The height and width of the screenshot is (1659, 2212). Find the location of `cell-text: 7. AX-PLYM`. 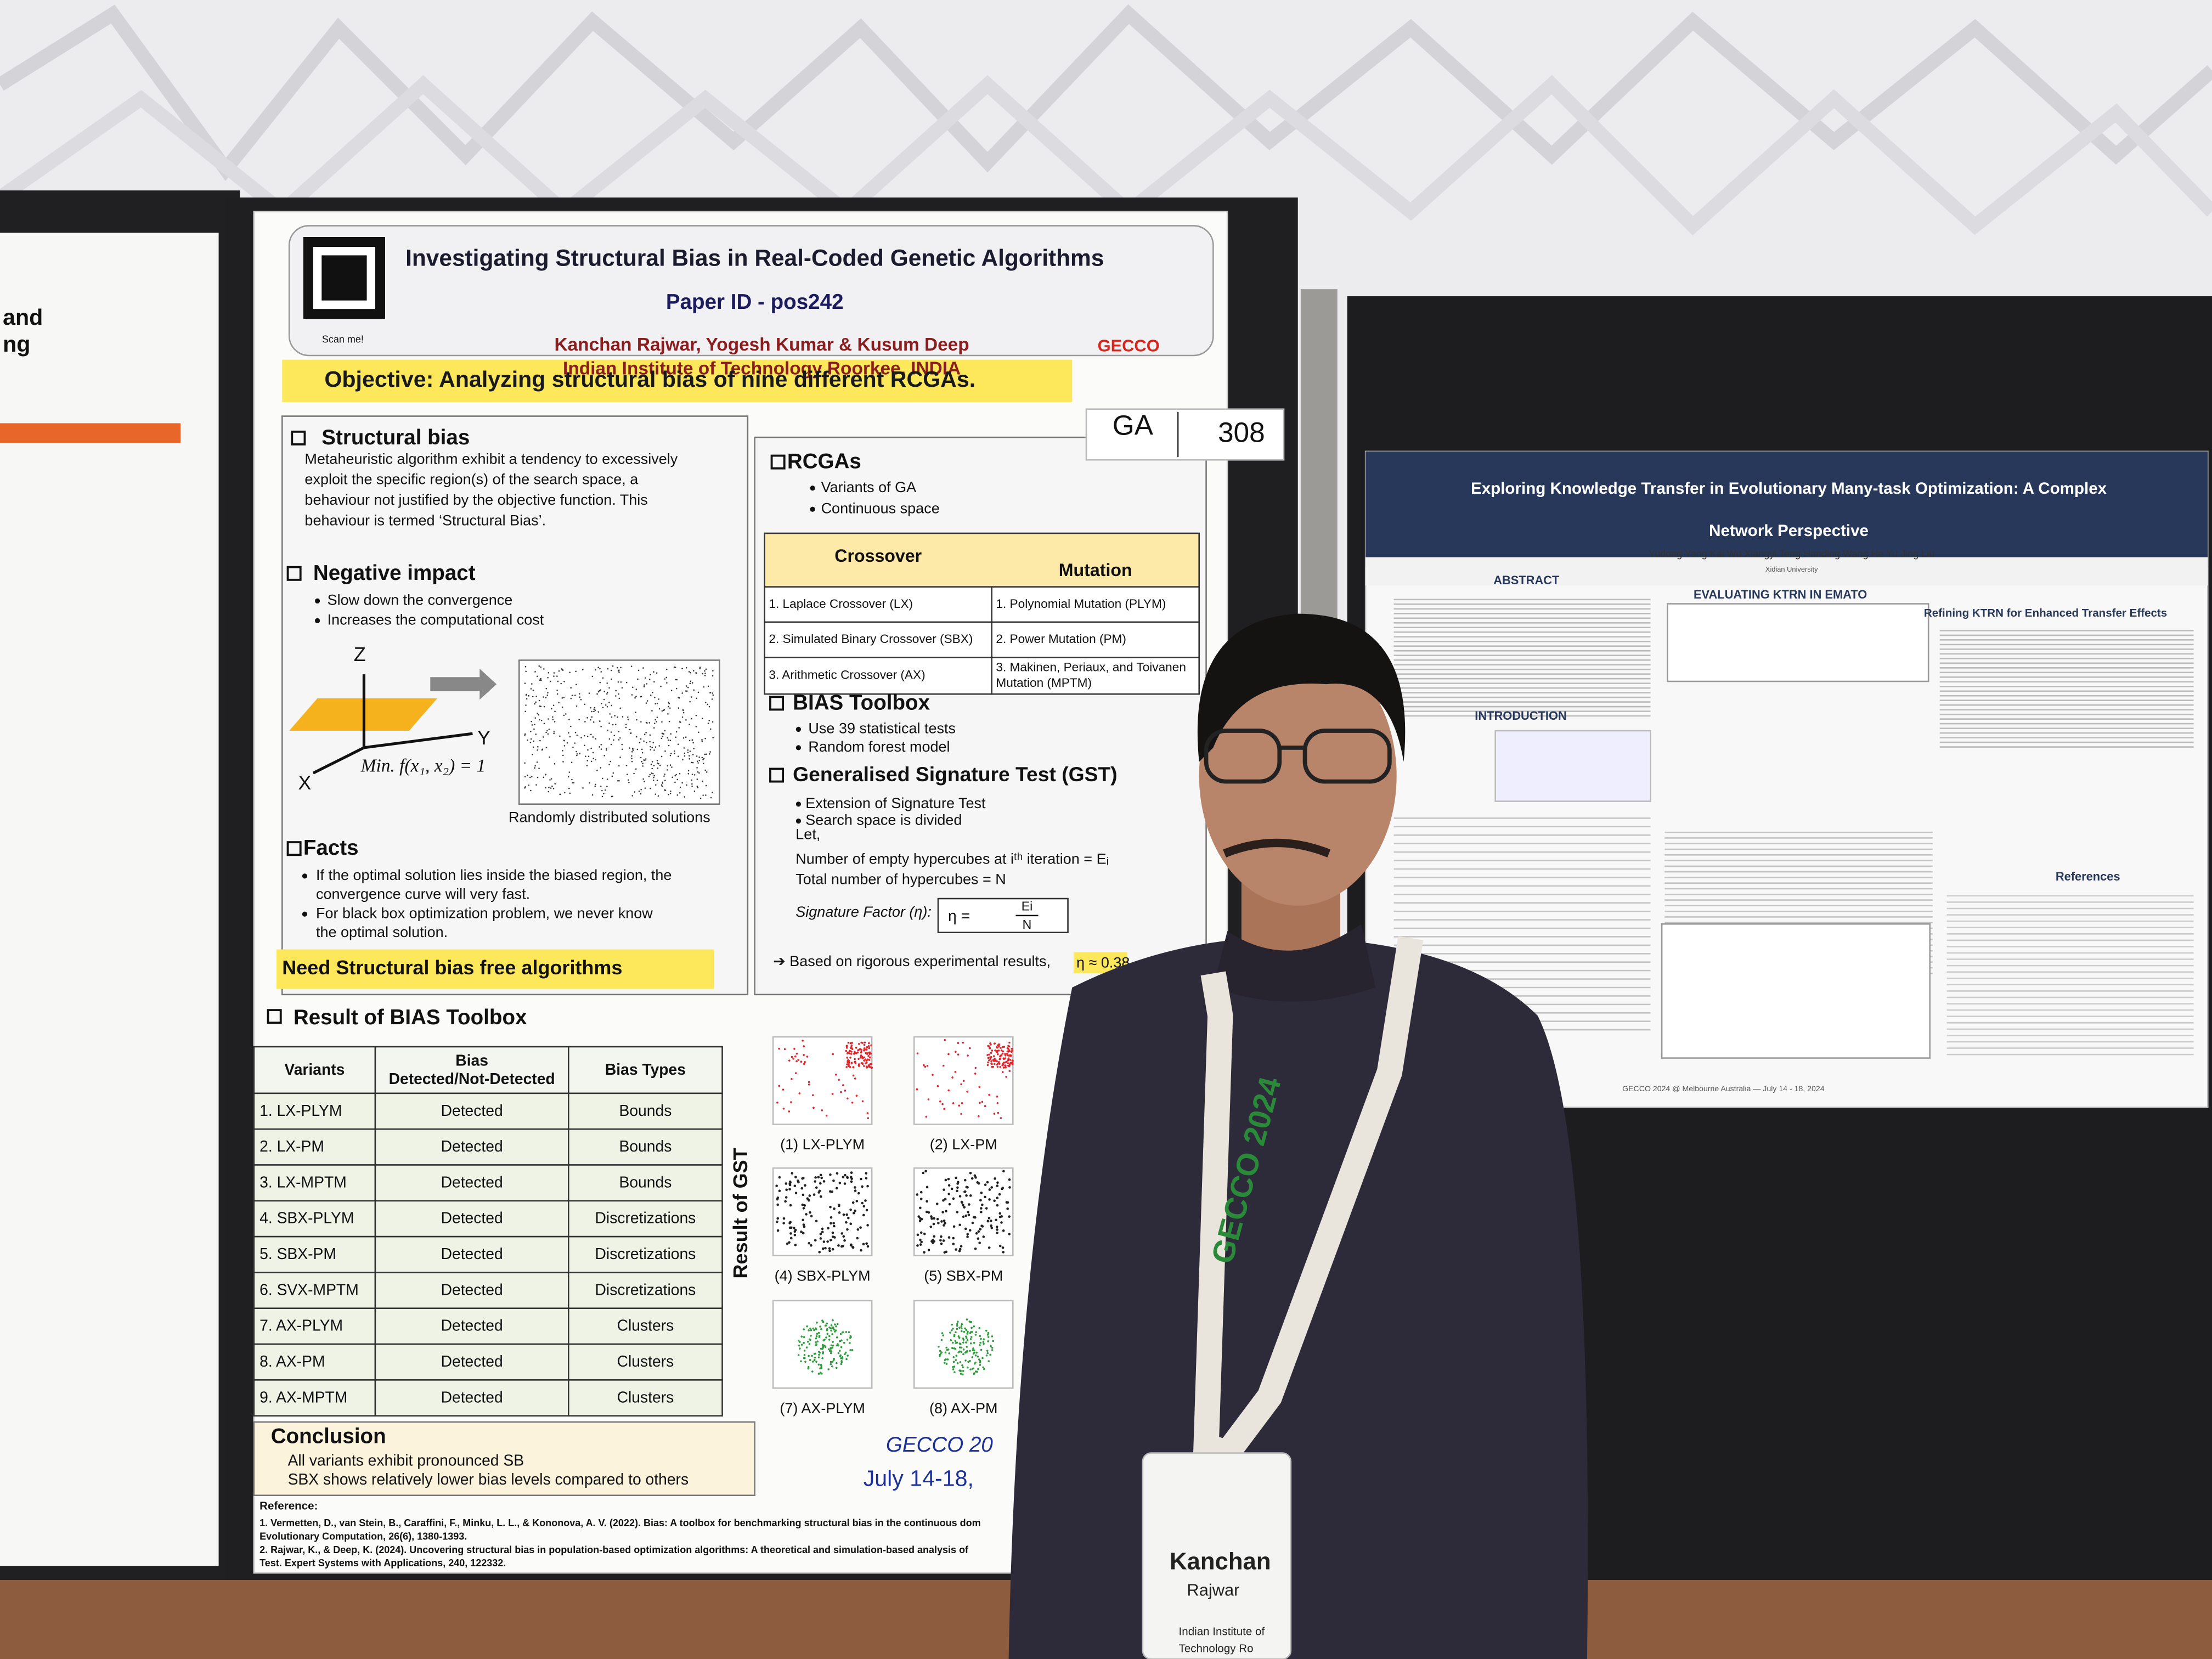

cell-text: 7. AX-PLYM is located at coordinates (301, 1325).